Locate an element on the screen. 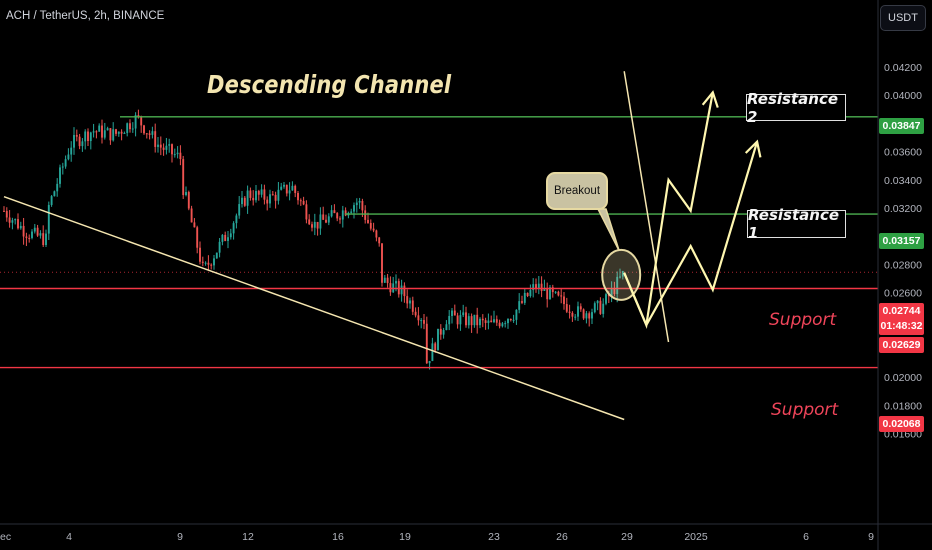 The height and width of the screenshot is (550, 932). countdown-timer: 01:48:32 is located at coordinates (901, 326).